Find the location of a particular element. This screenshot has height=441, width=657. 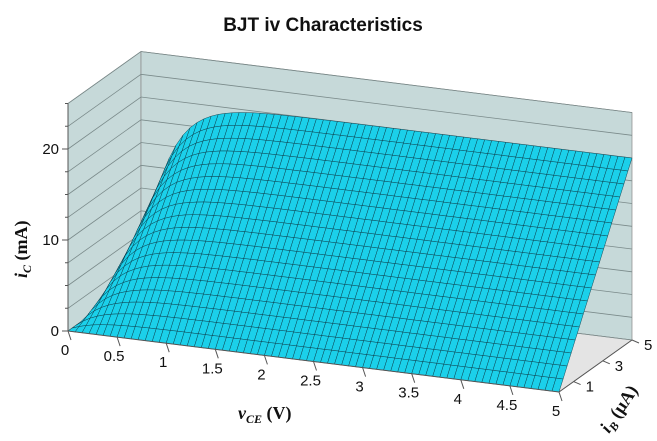

x-axis-label: vCE (V) is located at coordinates (265, 414).